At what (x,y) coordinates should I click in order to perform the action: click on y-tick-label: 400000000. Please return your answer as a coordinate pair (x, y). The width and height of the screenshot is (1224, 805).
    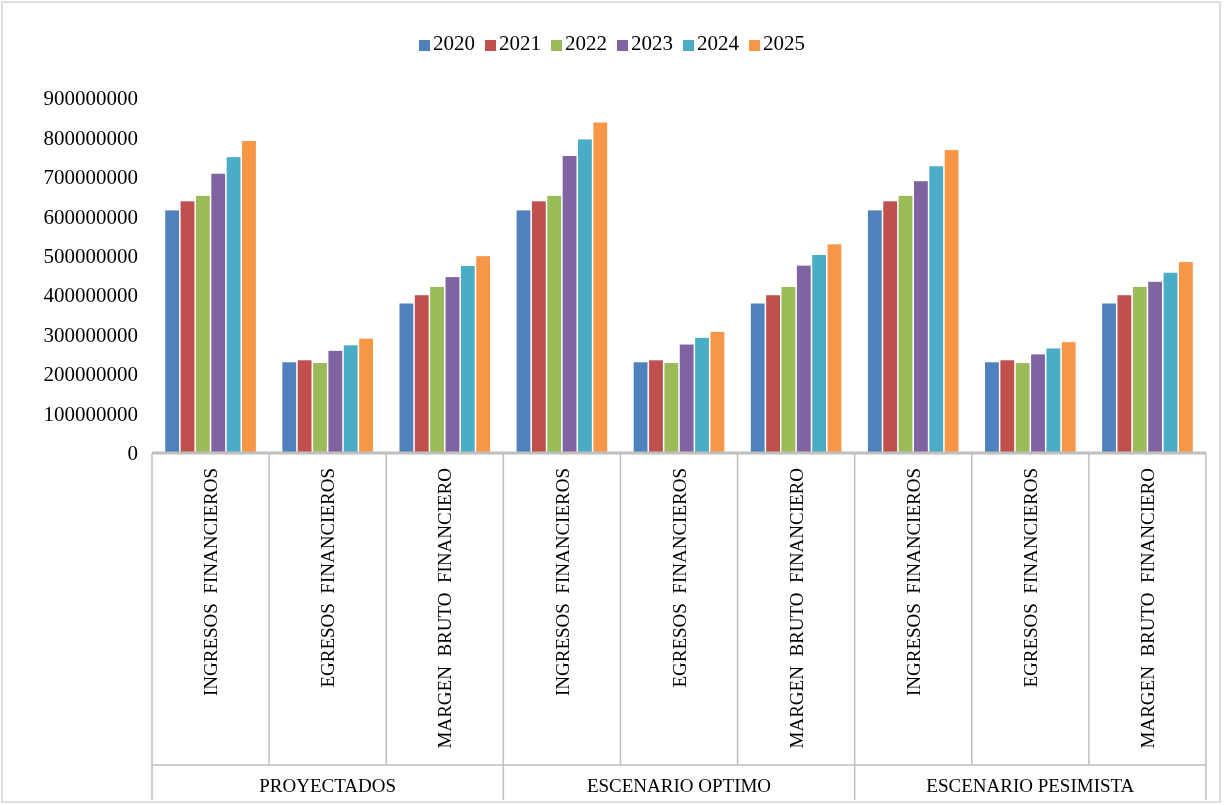
    Looking at the image, I should click on (90, 295).